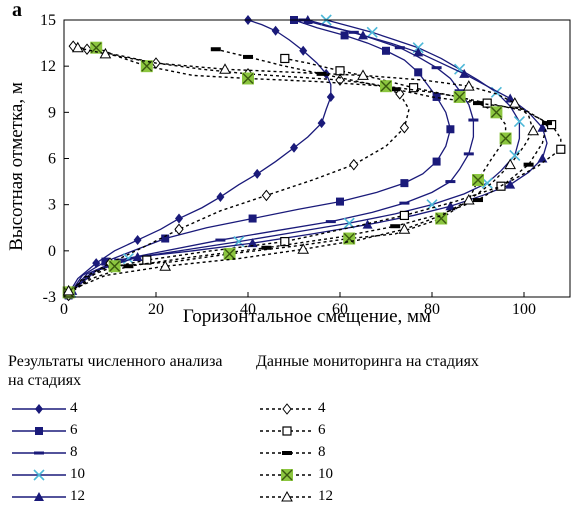 Image resolution: width=584 pixels, height=508 pixels. Describe the element at coordinates (432, 309) in the screenshot. I see `x-tick-label: 80` at that location.